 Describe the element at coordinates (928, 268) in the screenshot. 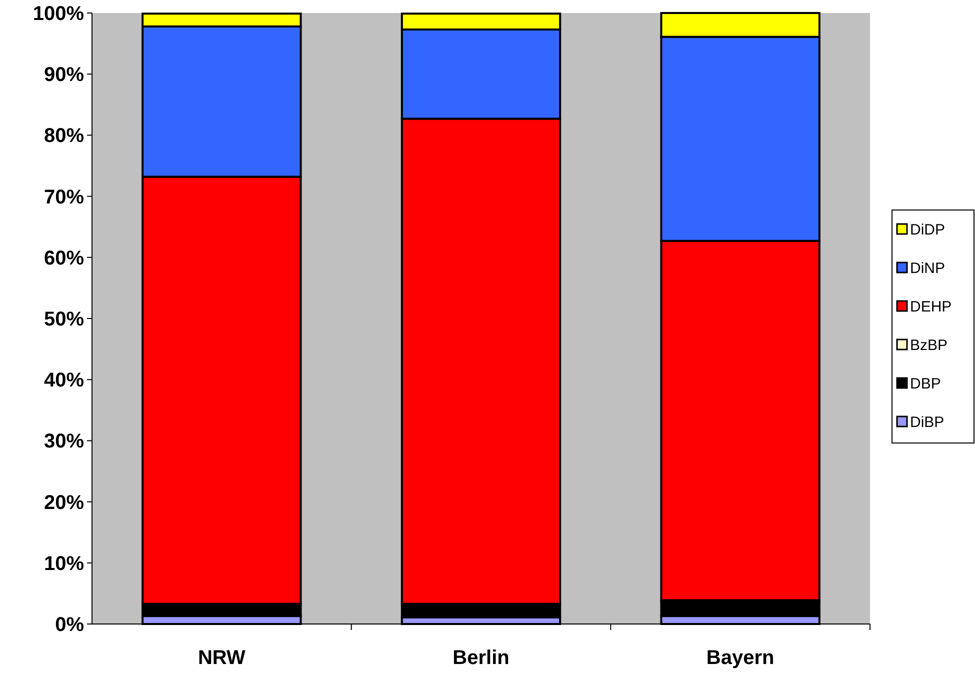

I see `legend-label: DiNP` at that location.